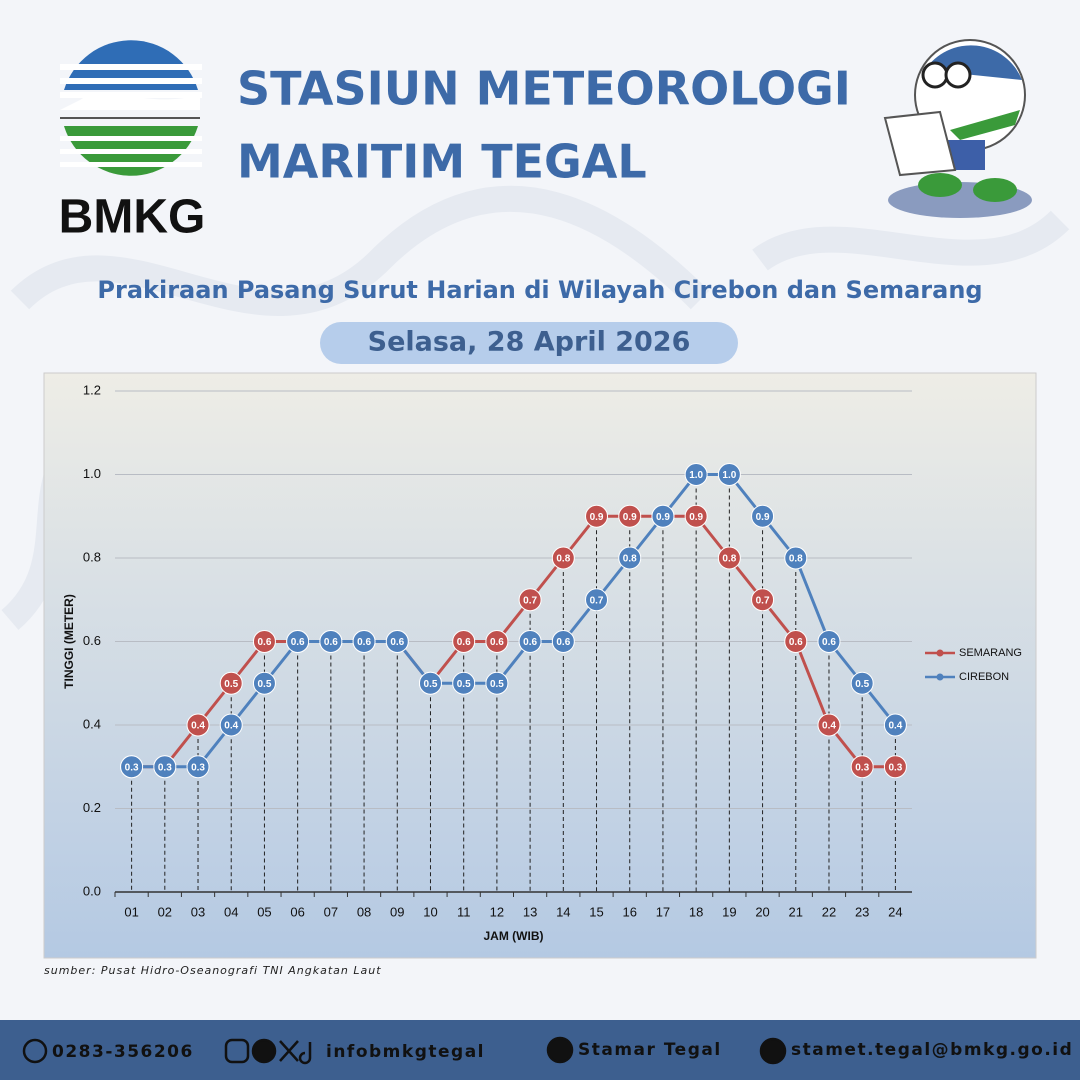 Image resolution: width=1080 pixels, height=1080 pixels. I want to click on title: MARITIM TEGAL, so click(442, 162).